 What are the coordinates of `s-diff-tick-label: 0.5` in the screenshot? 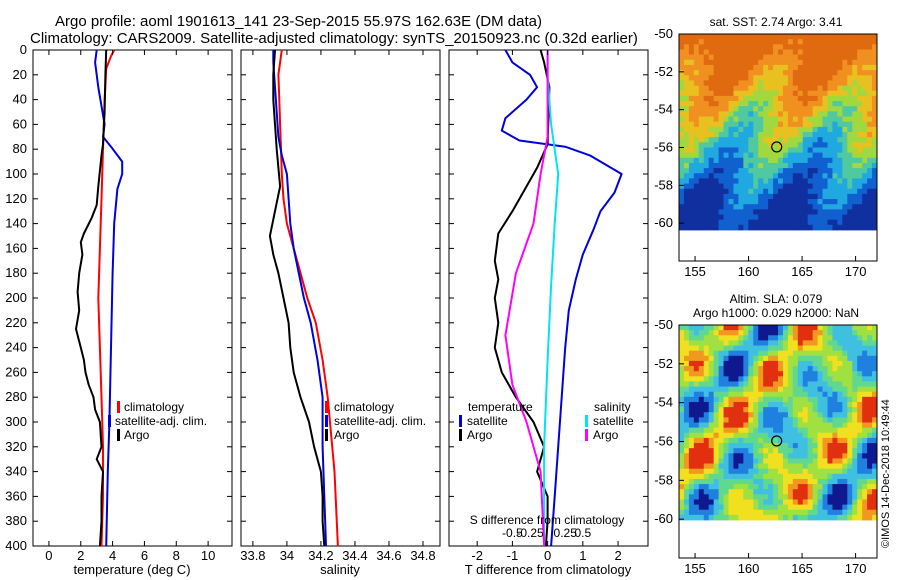 It's located at (582, 533).